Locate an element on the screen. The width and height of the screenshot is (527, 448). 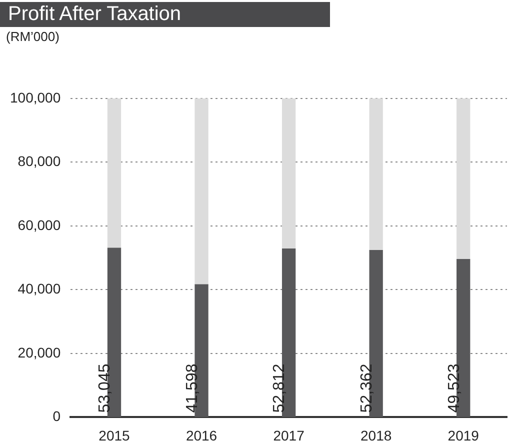
y-axis-title: (RM’000) is located at coordinates (33, 36).